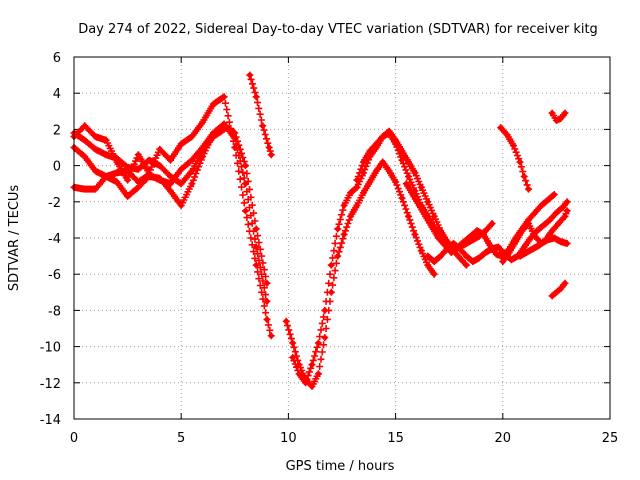 The height and width of the screenshot is (480, 640). Describe the element at coordinates (74, 438) in the screenshot. I see `x-tick-label: 0` at that location.